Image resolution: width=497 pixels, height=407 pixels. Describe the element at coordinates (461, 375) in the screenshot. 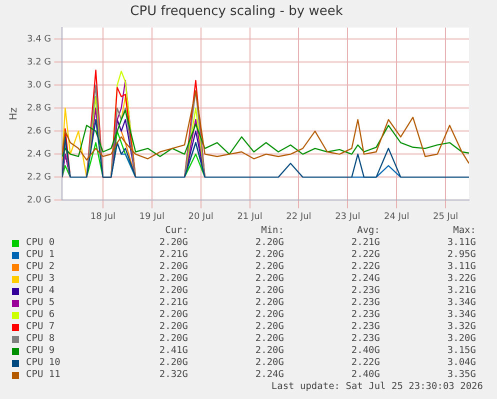

I see `text: 3.35G` at that location.